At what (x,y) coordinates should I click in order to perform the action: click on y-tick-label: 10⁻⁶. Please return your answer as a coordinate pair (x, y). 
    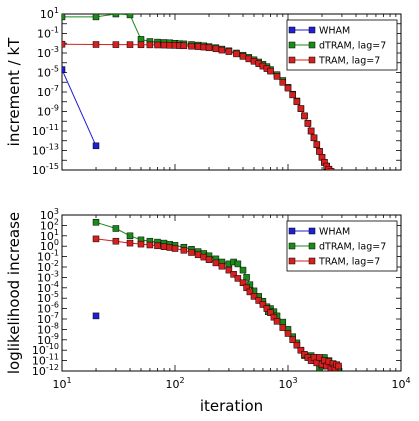
    Looking at the image, I should click on (48, 308).